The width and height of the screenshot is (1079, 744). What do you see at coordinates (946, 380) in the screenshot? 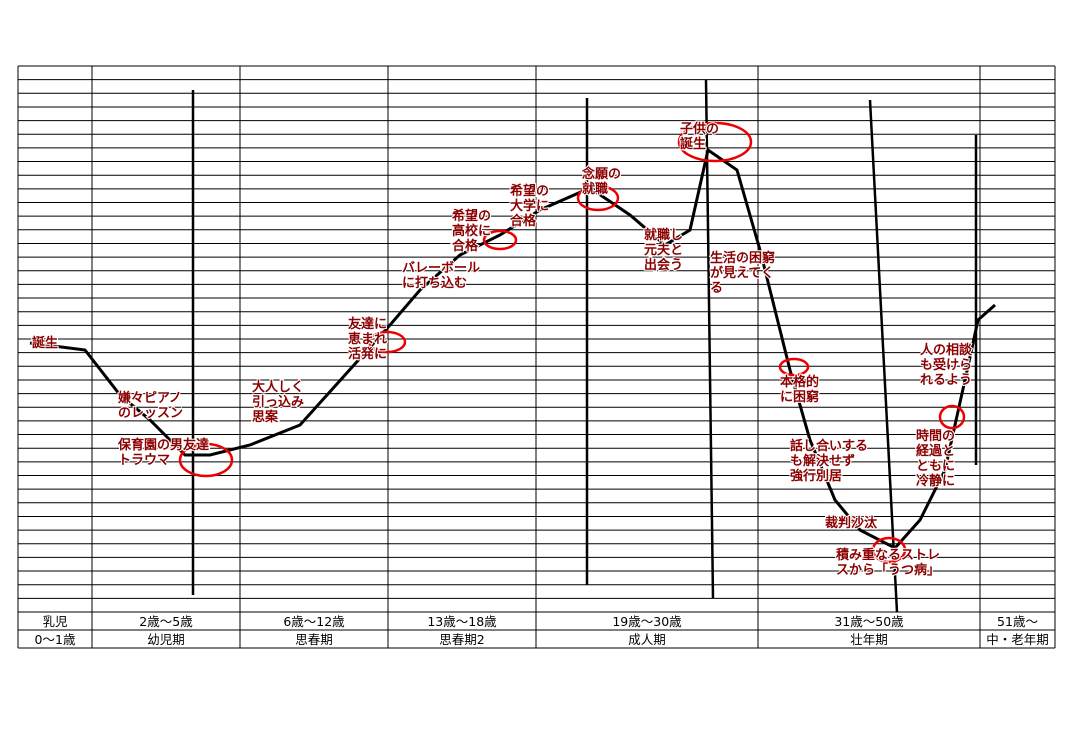
I see `annotation: れるよう` at bounding box center [946, 380].